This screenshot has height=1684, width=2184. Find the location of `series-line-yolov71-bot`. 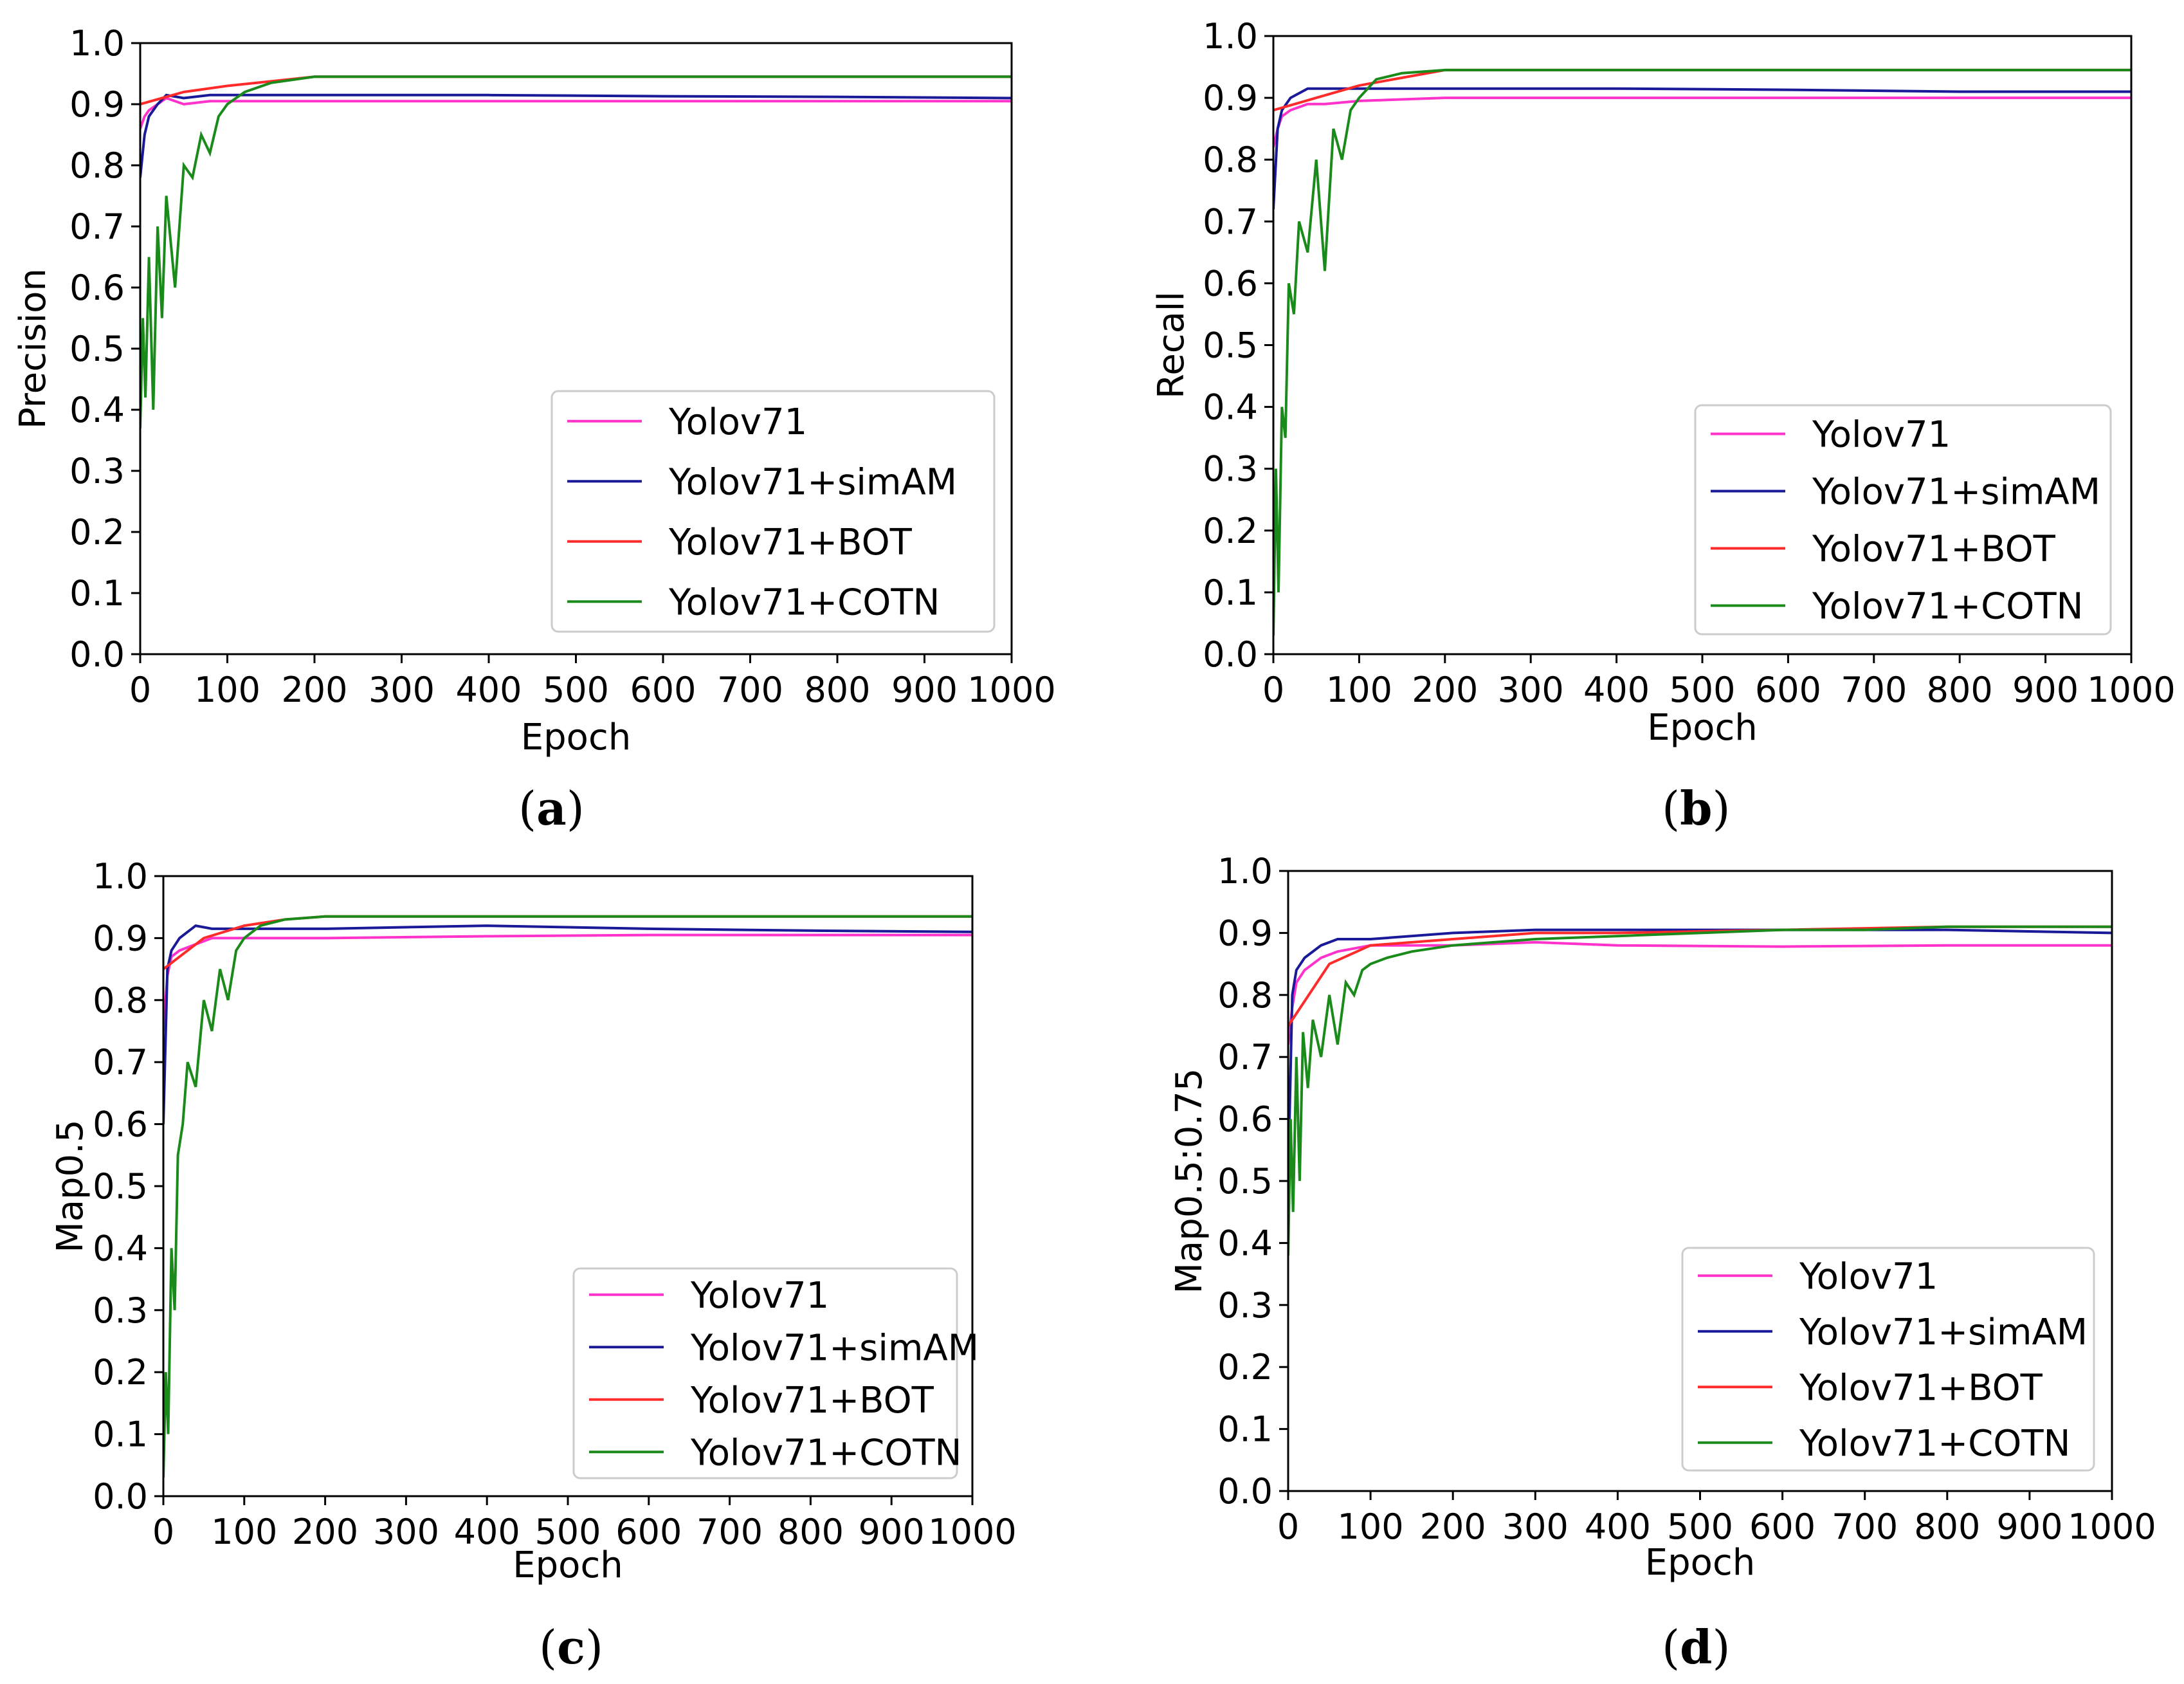

series-line-yolov71-bot is located at coordinates (1700, 976).